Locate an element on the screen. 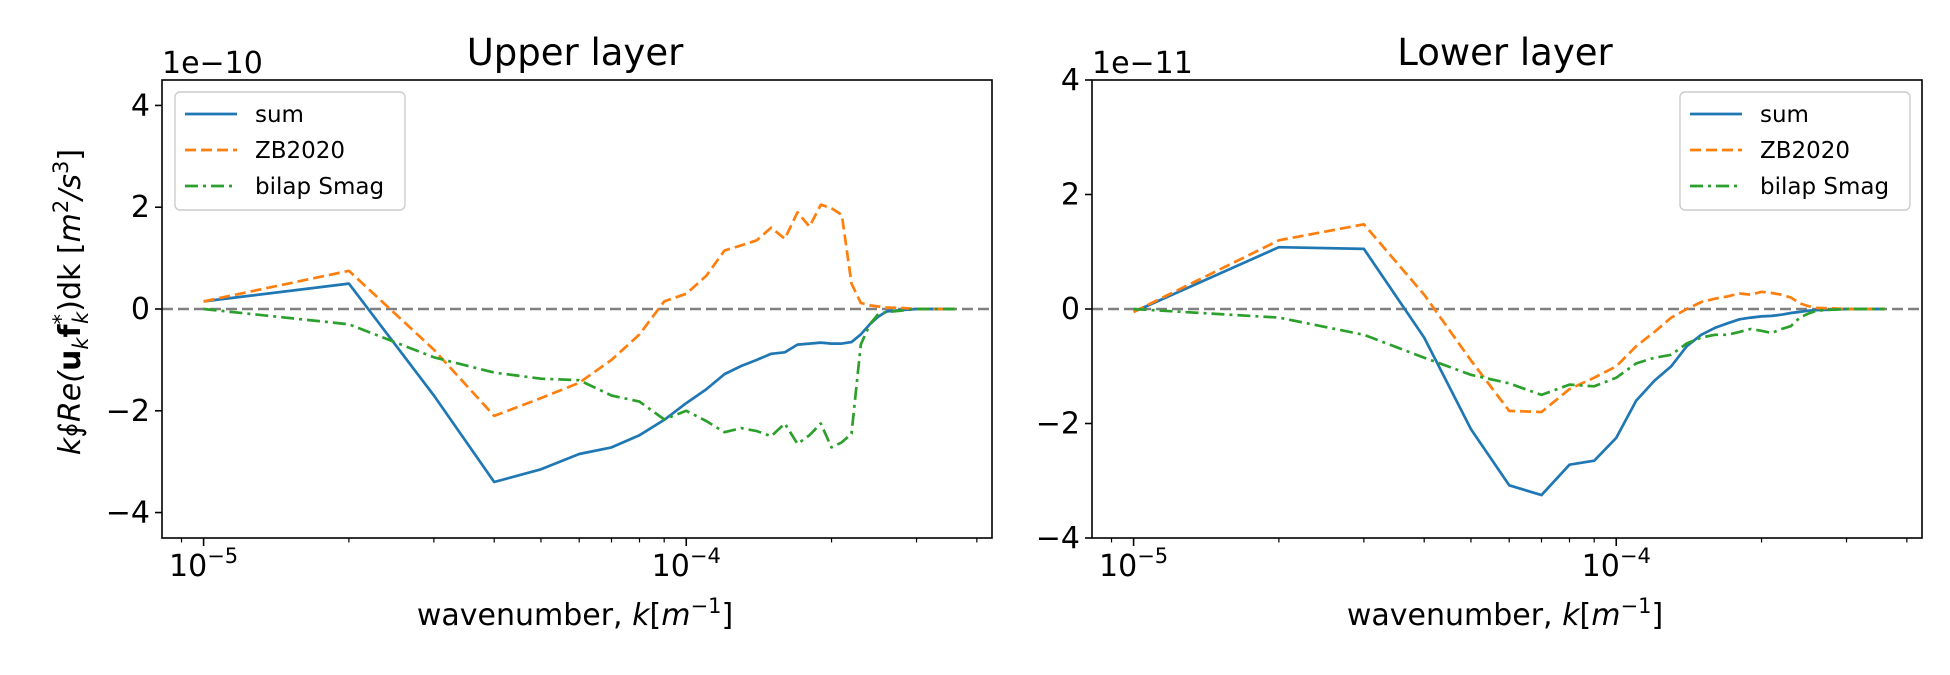 This screenshot has width=1950, height=675. panel-title: Upper layer is located at coordinates (575, 52).